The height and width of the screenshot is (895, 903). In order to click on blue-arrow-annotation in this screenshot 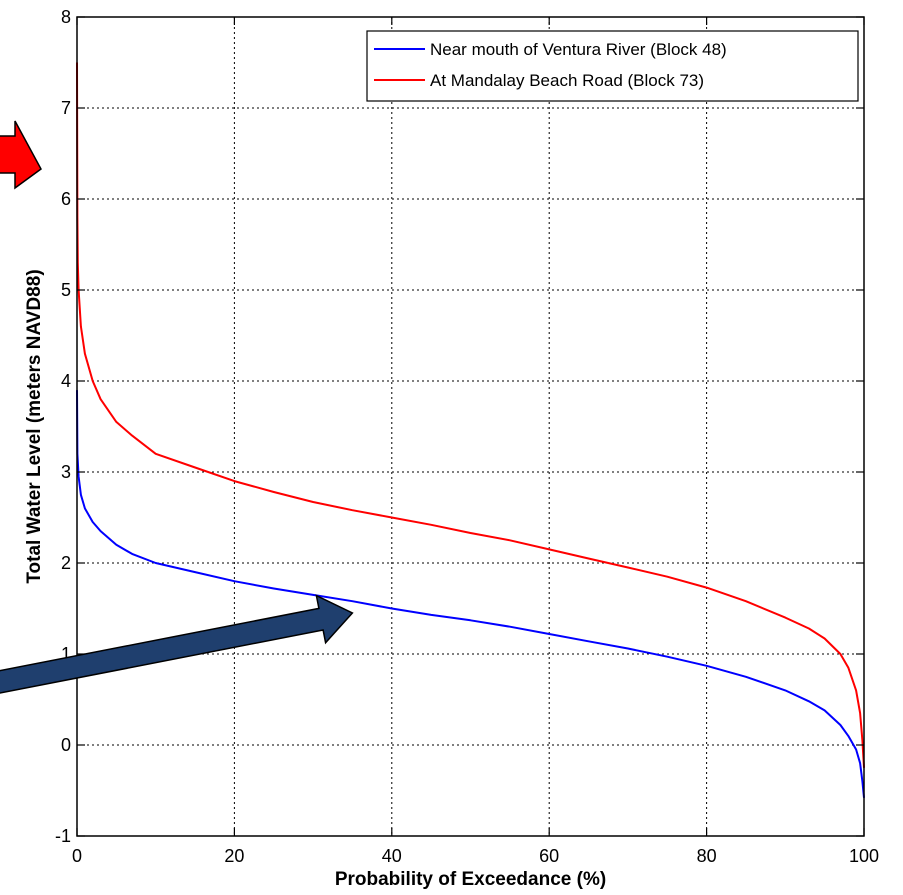, I will do `click(177, 644)`.